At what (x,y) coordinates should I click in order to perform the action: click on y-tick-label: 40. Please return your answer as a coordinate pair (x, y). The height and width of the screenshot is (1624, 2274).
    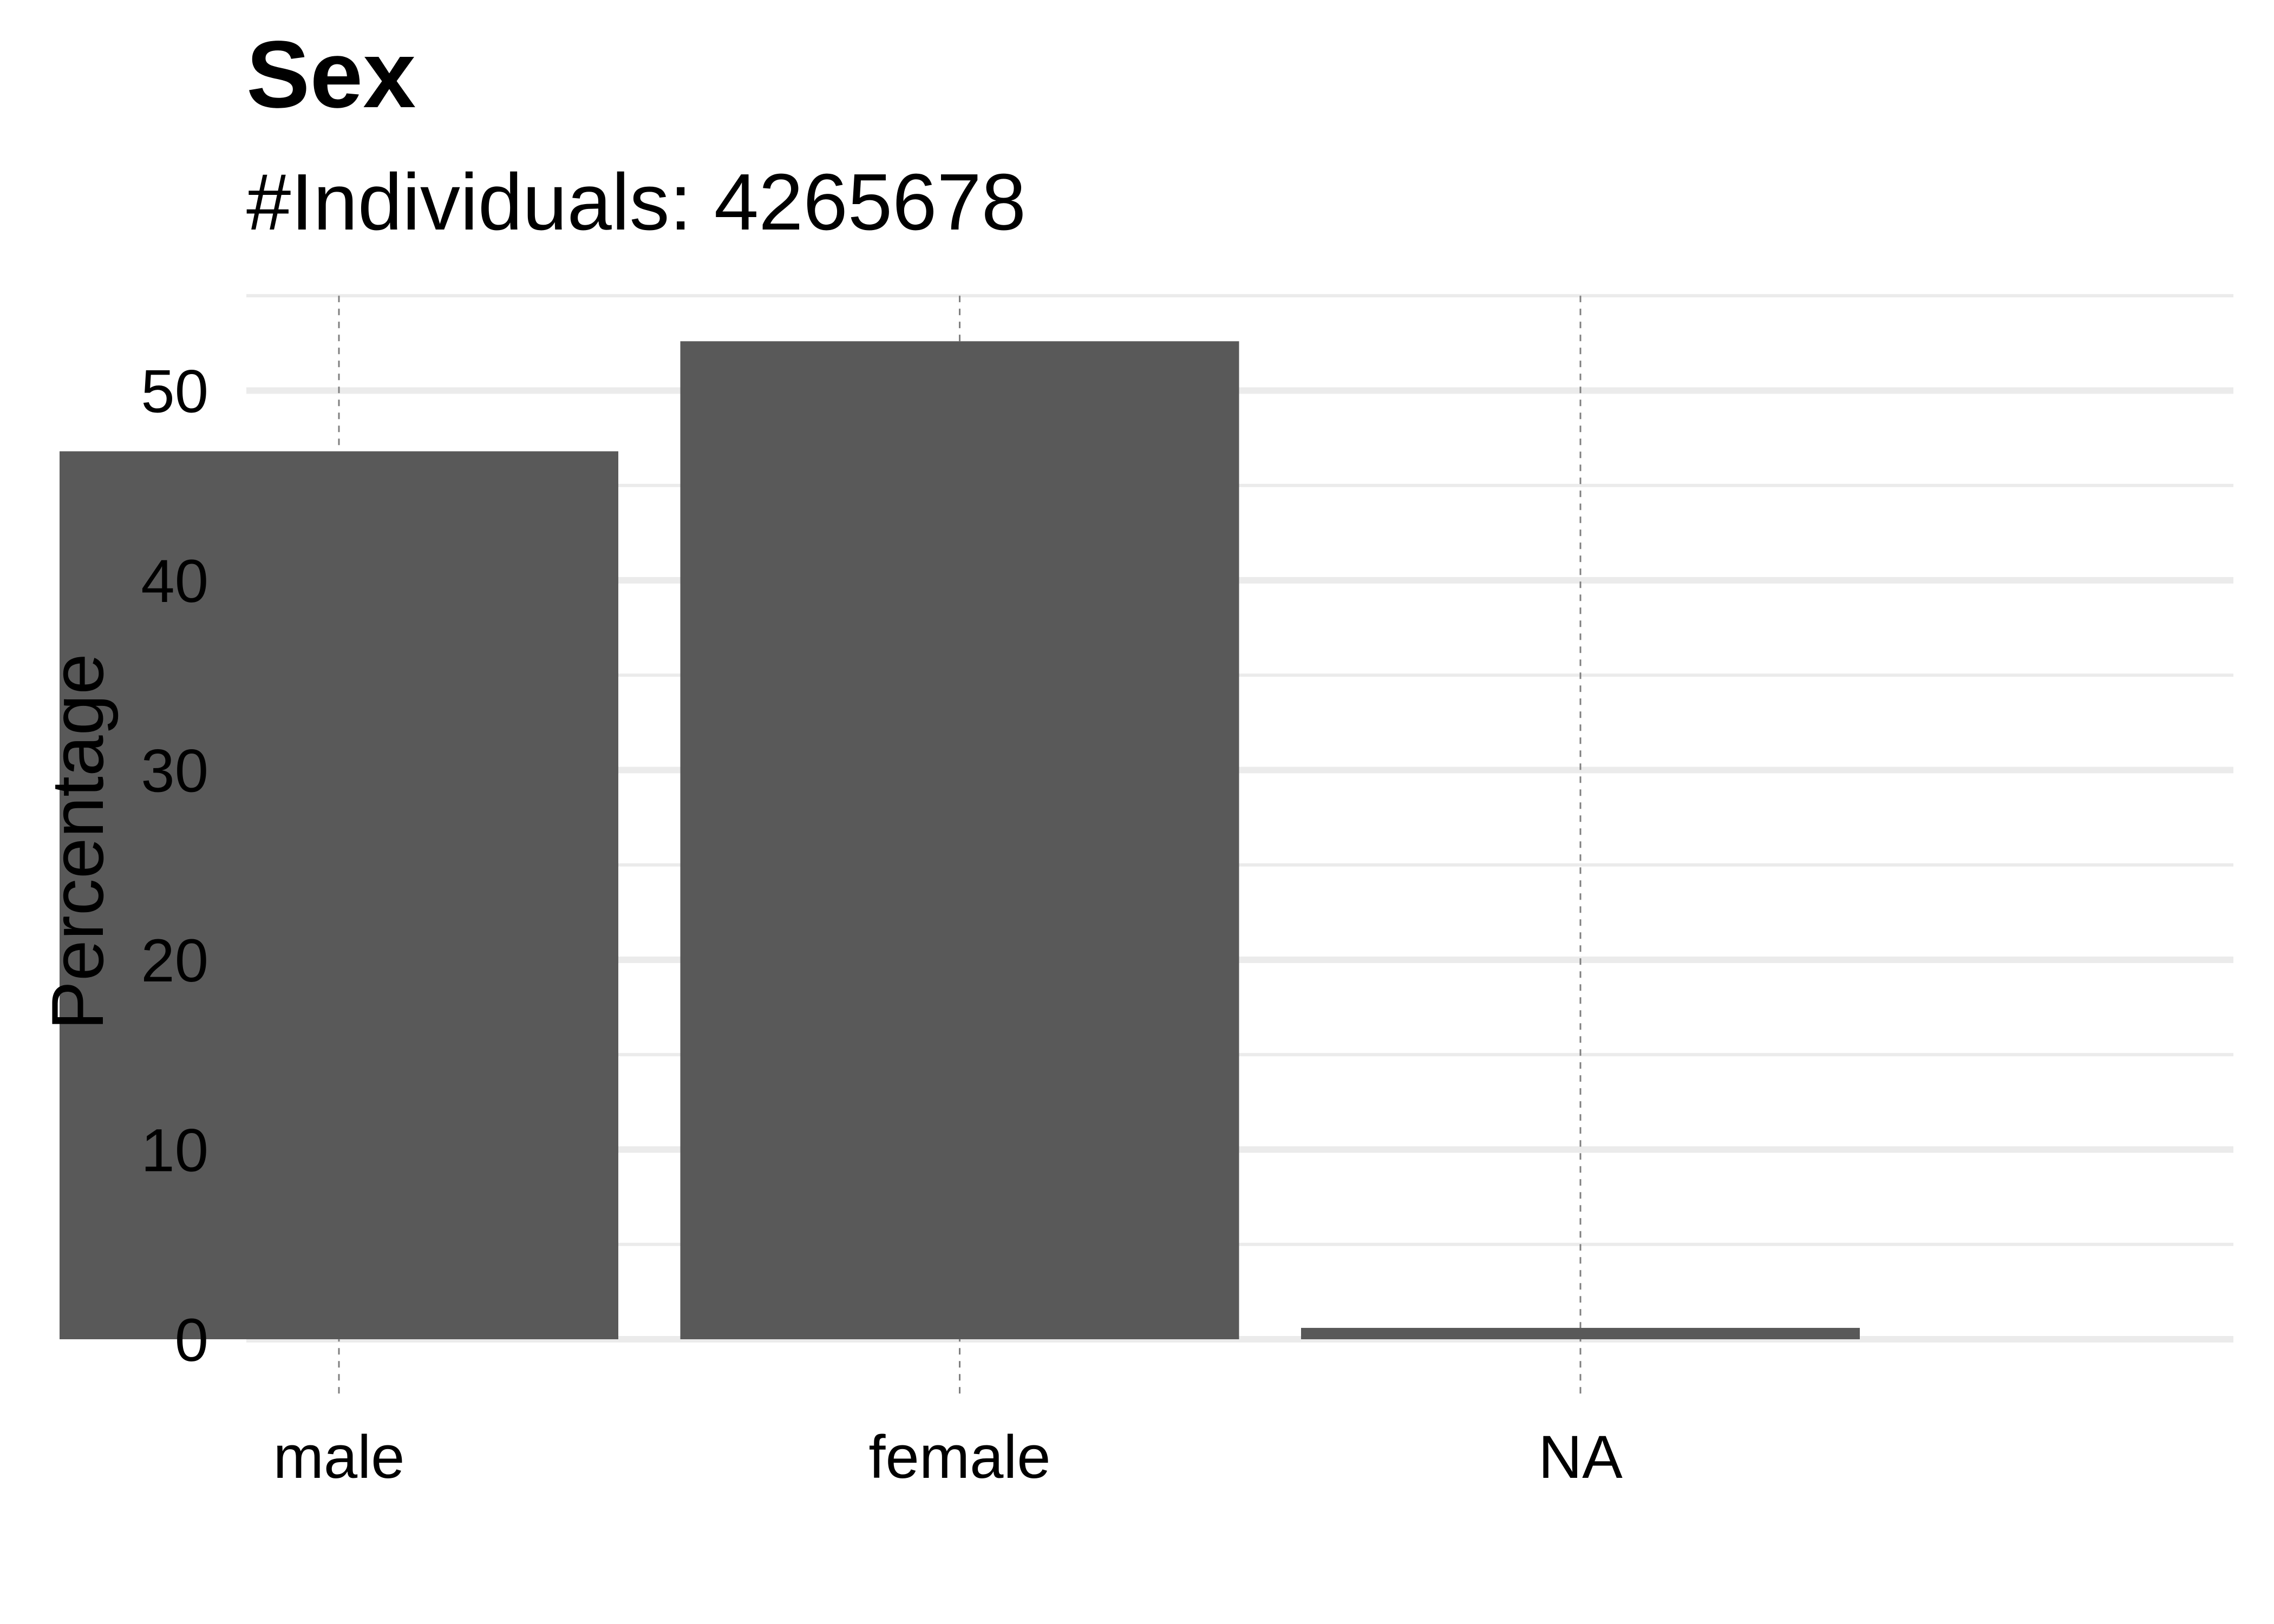
    Looking at the image, I should click on (175, 581).